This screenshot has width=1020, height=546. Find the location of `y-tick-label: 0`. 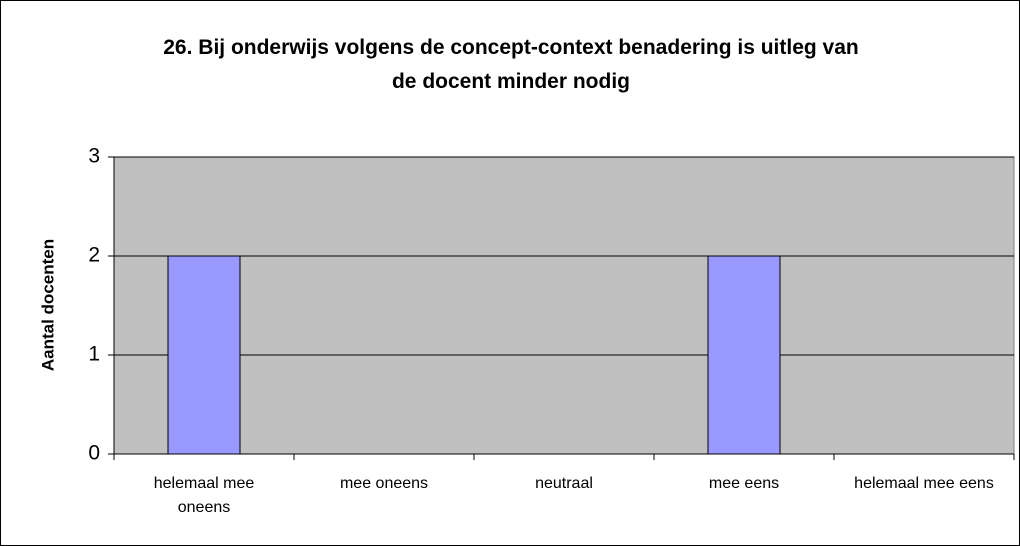

y-tick-label: 0 is located at coordinates (94, 453).